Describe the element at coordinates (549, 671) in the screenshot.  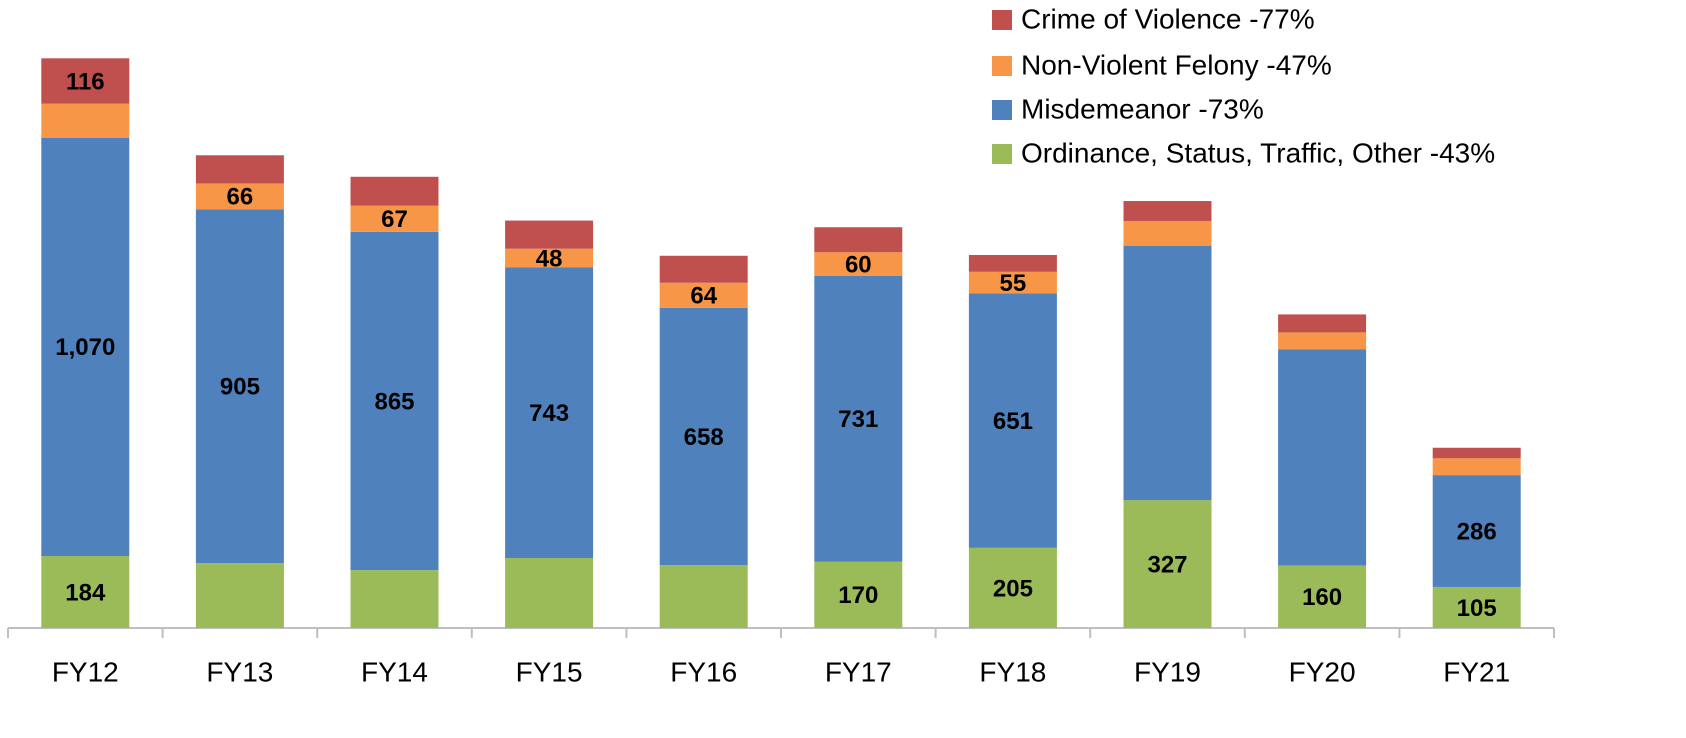
I see `x-tick-label: FY15` at that location.